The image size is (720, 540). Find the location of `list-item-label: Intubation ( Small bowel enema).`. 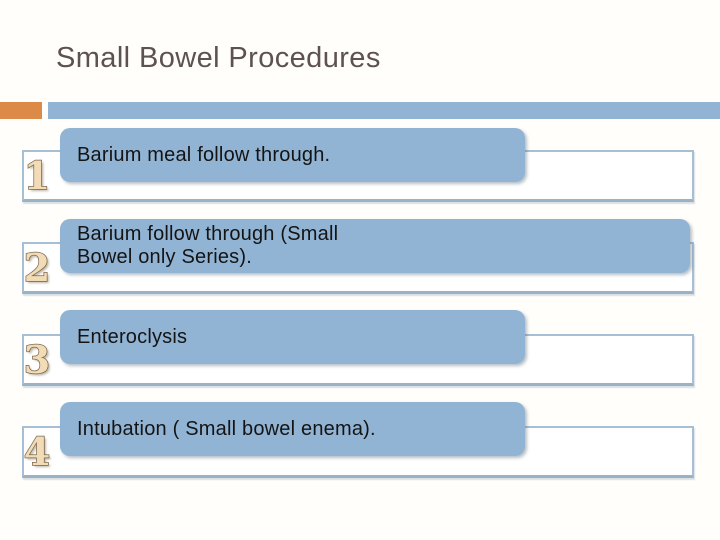

list-item-label: Intubation ( Small bowel enema). is located at coordinates (226, 428).